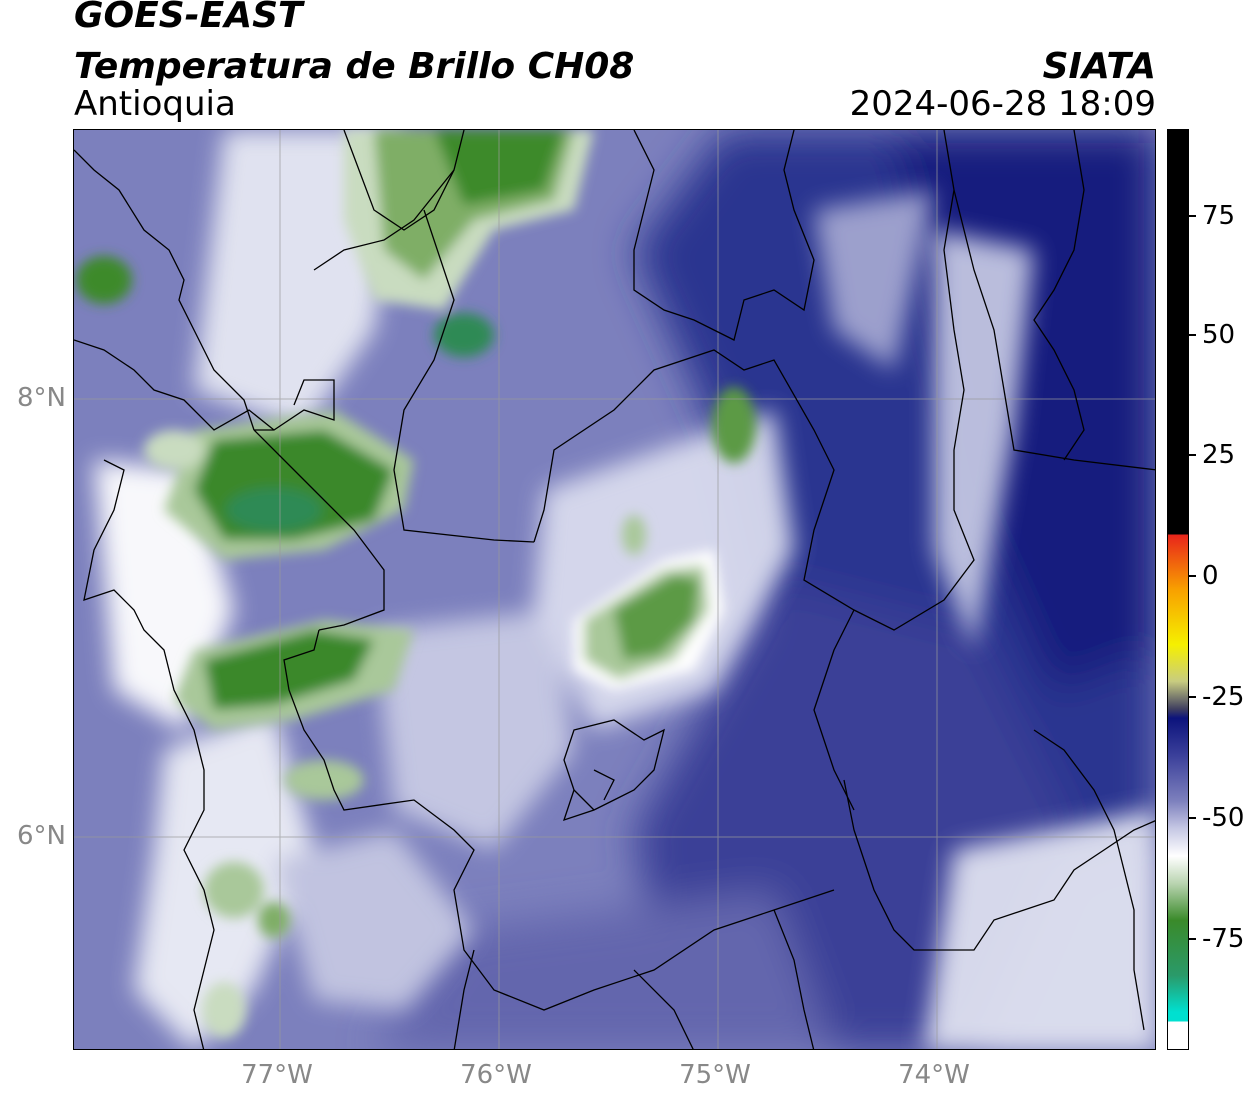 This screenshot has width=1252, height=1099. Describe the element at coordinates (188, 18) in the screenshot. I see `satellite-title: GOES-EAST` at that location.